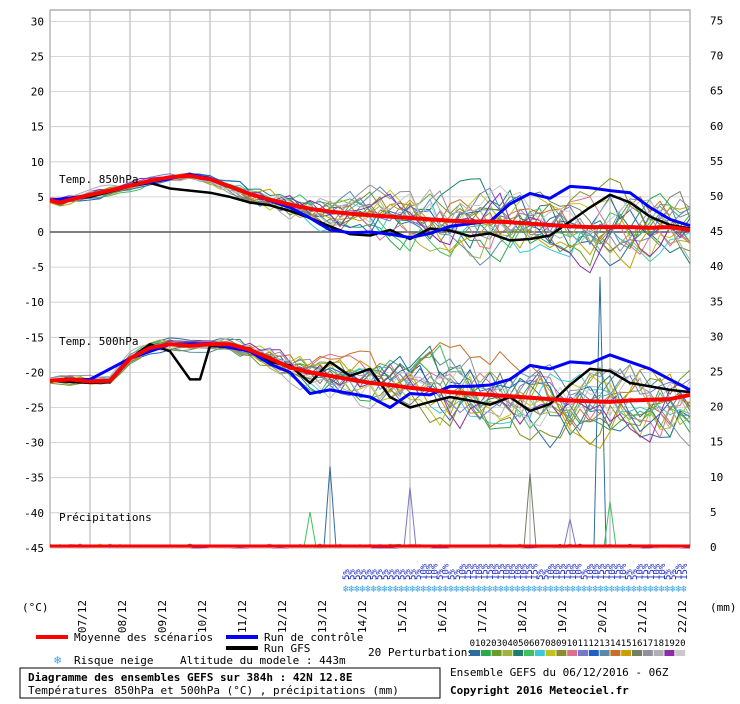 The height and width of the screenshot is (704, 740). I want to click on right-tick-label: 45, so click(716, 231).